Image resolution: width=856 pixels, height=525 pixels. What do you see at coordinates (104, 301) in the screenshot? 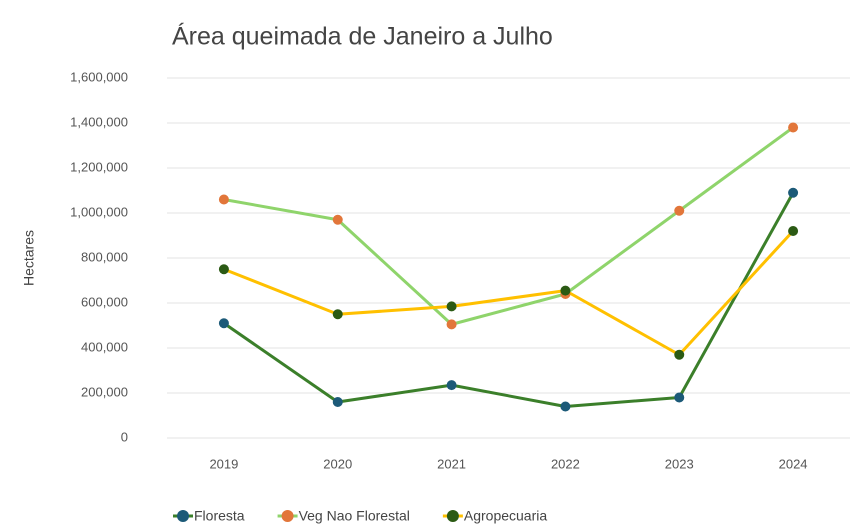
I see `y-tick-label: 600,000` at bounding box center [104, 301].